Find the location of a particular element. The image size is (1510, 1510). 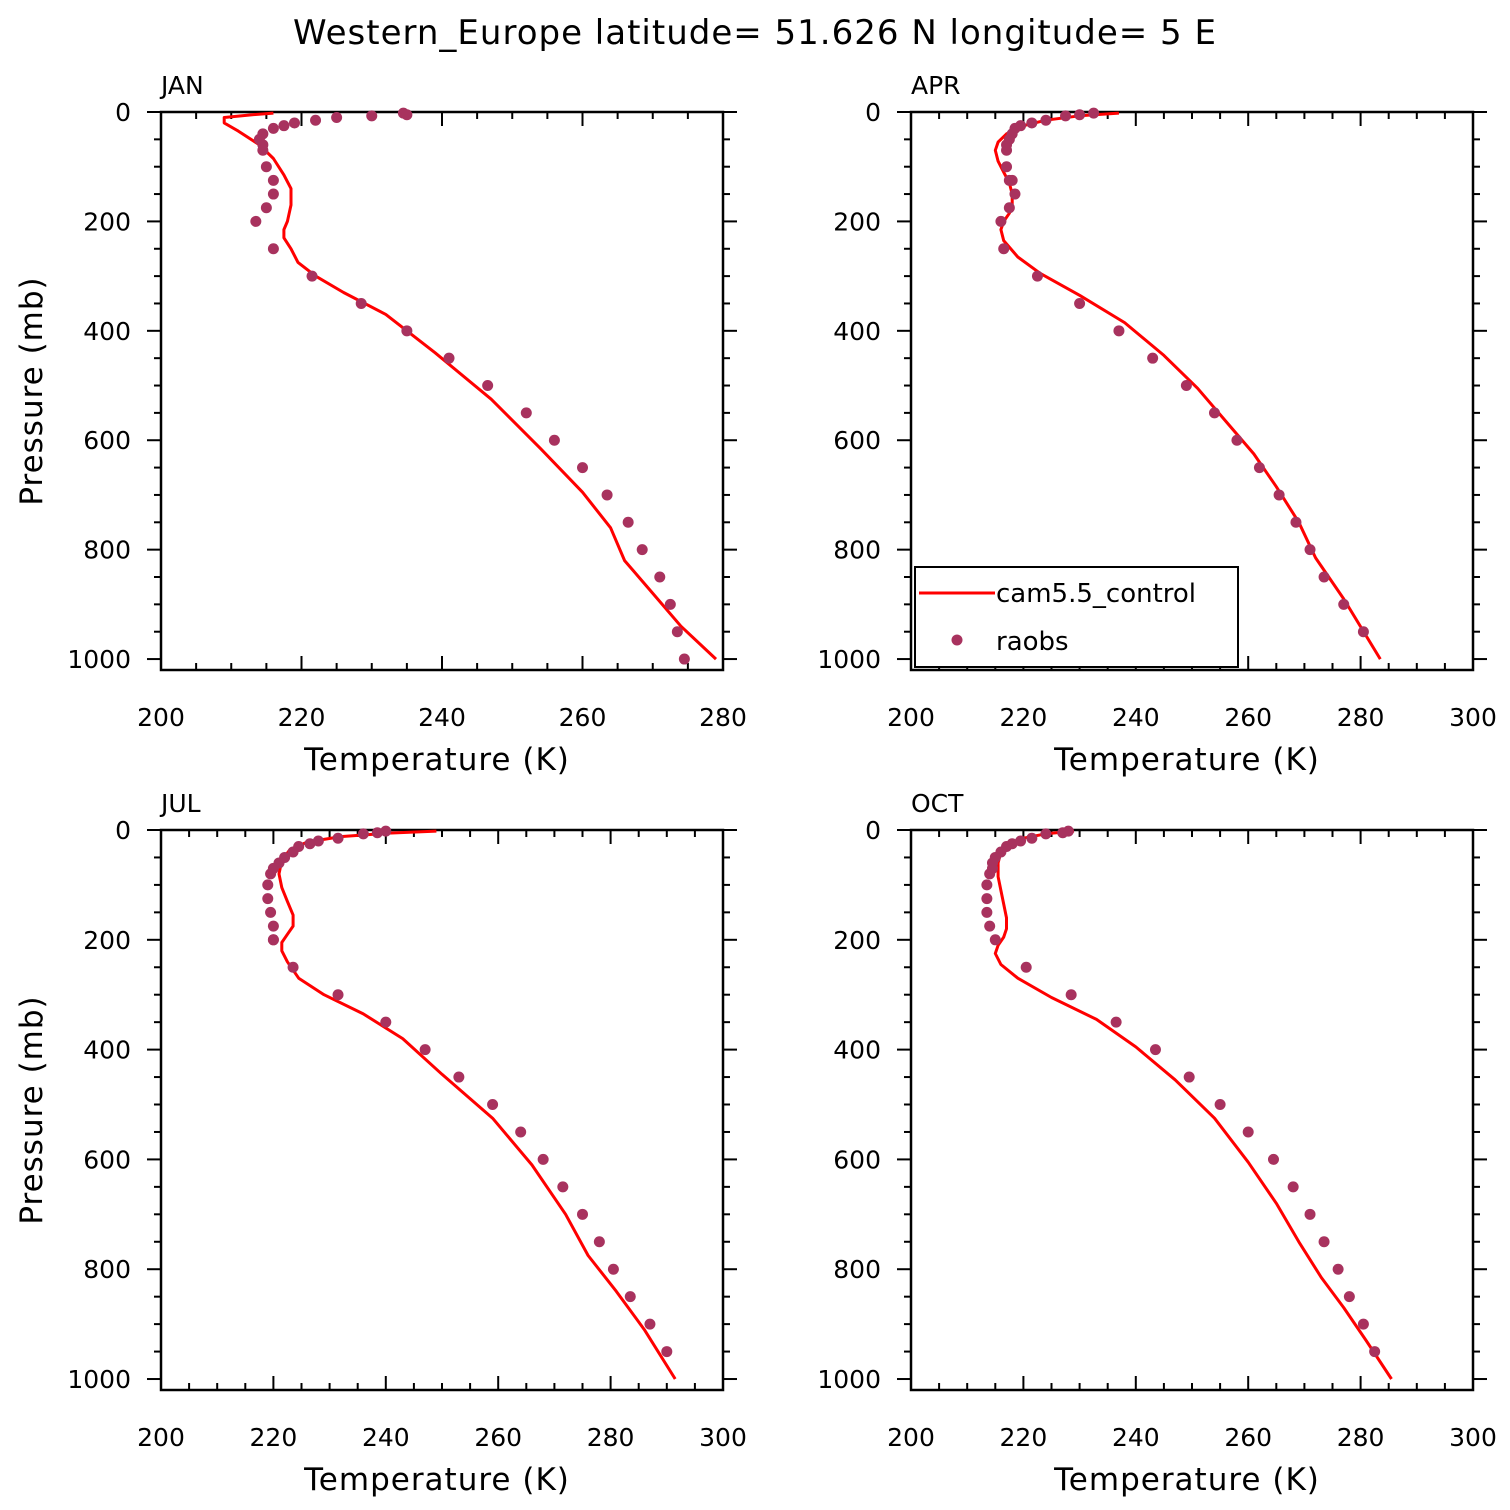

panel-label-oct: OCT is located at coordinates (937, 803).